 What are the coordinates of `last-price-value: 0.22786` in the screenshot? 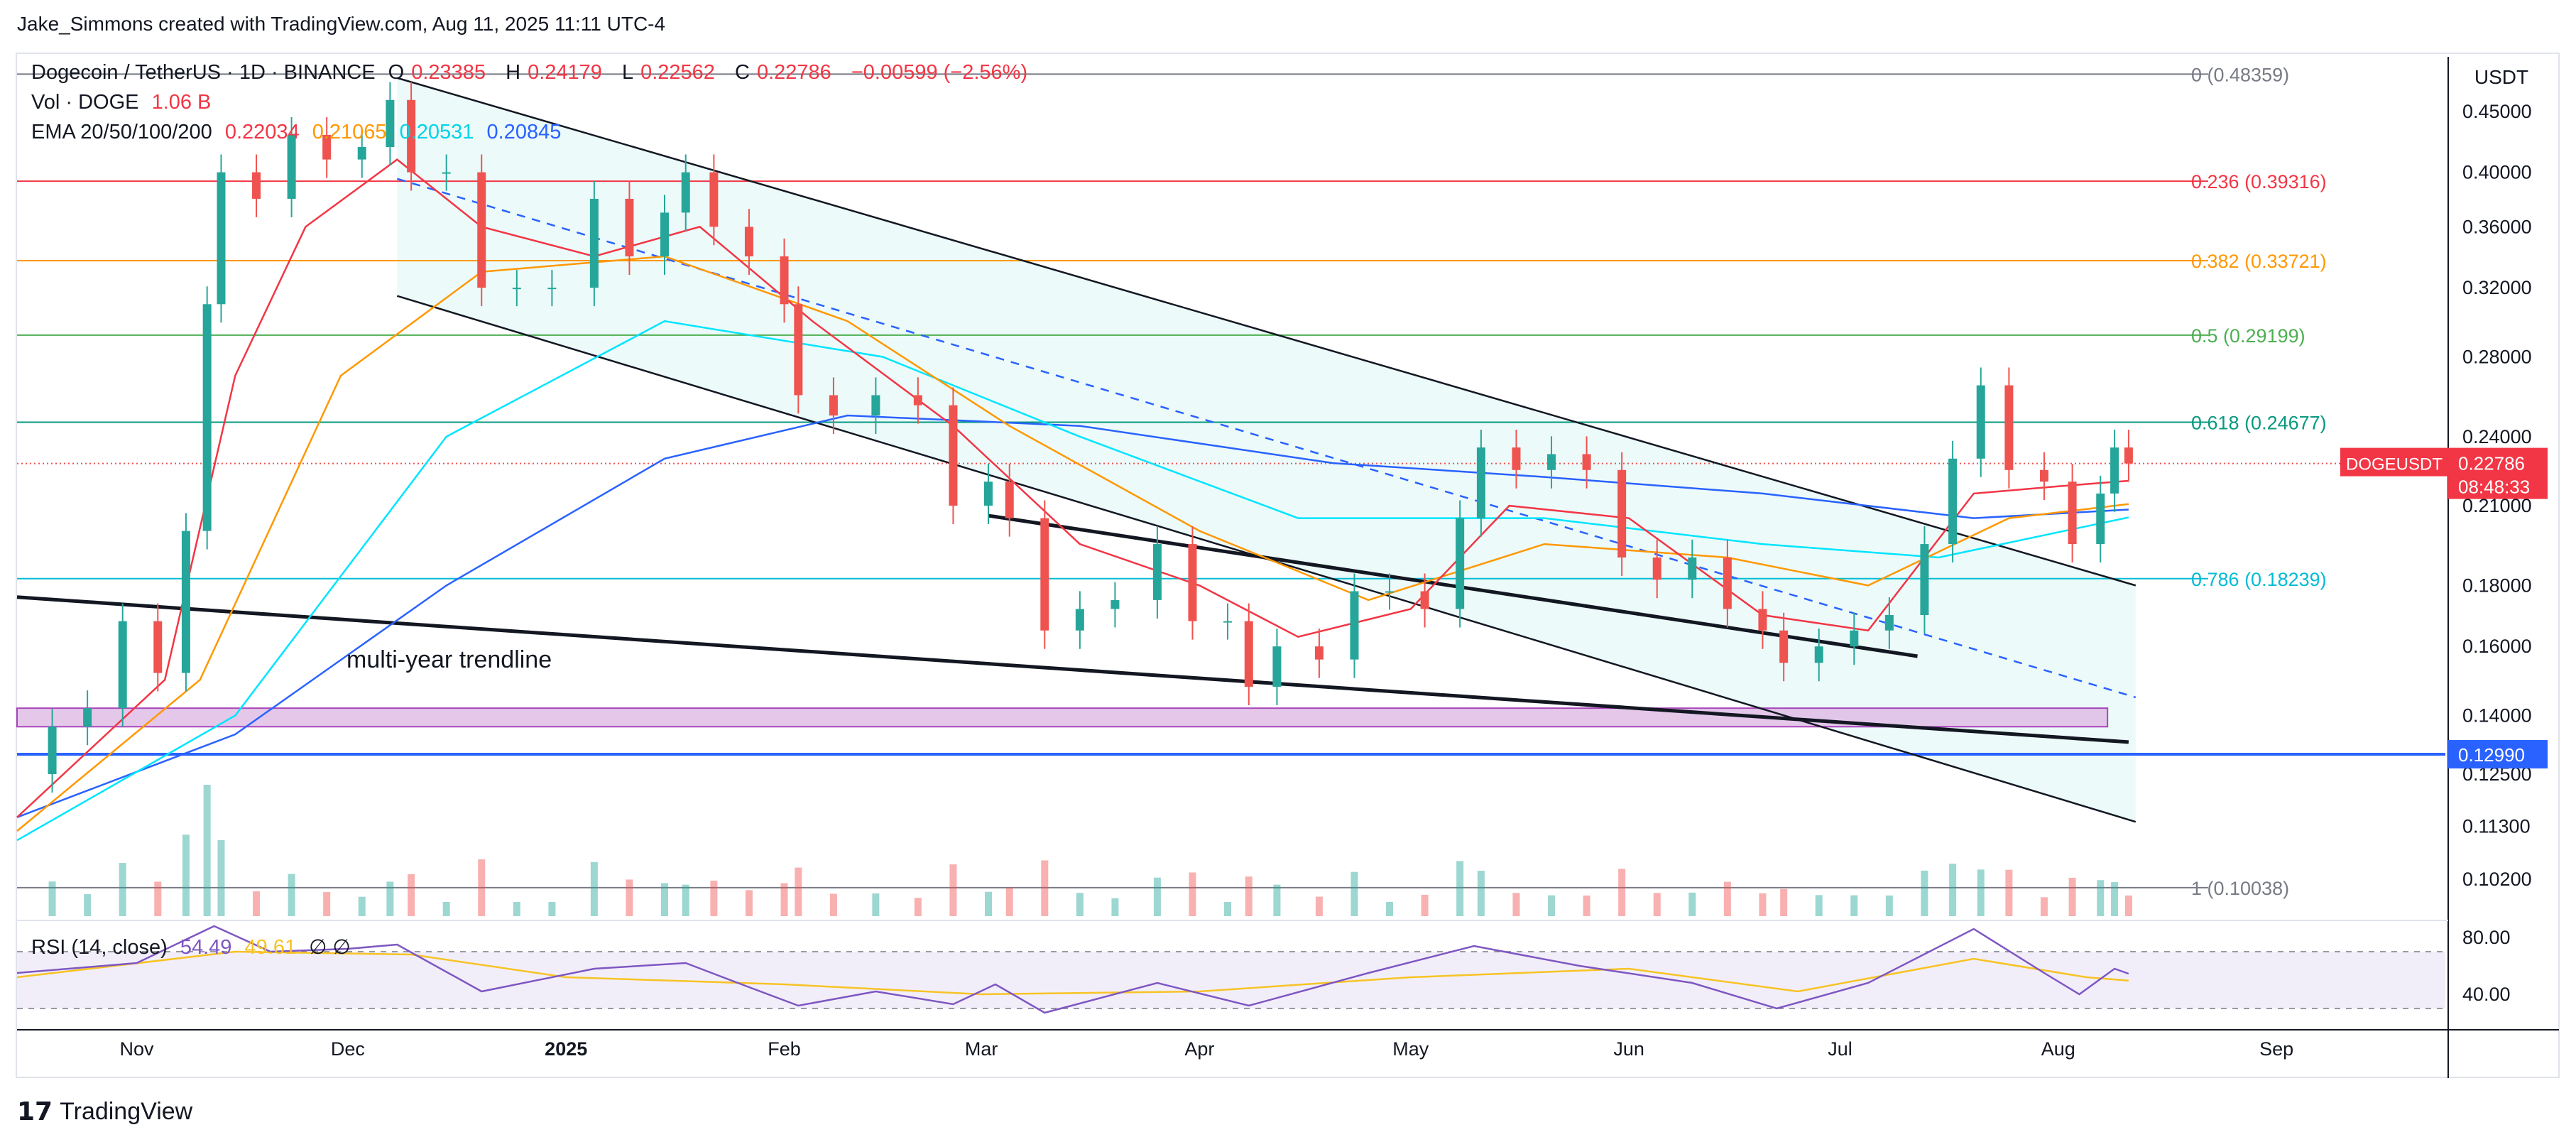 It's located at (2491, 463).